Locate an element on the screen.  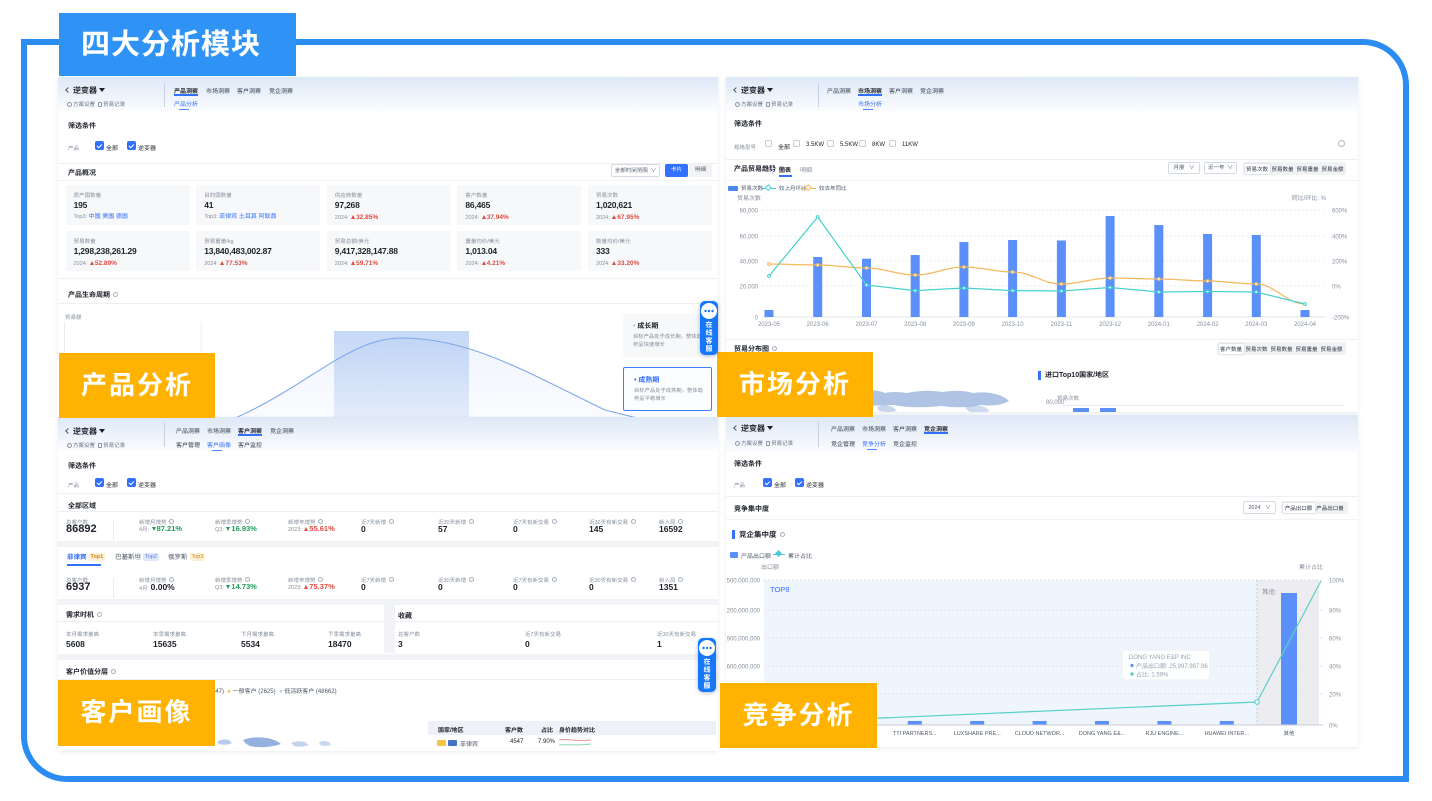
svg-text: 400% is located at coordinates (1340, 238).